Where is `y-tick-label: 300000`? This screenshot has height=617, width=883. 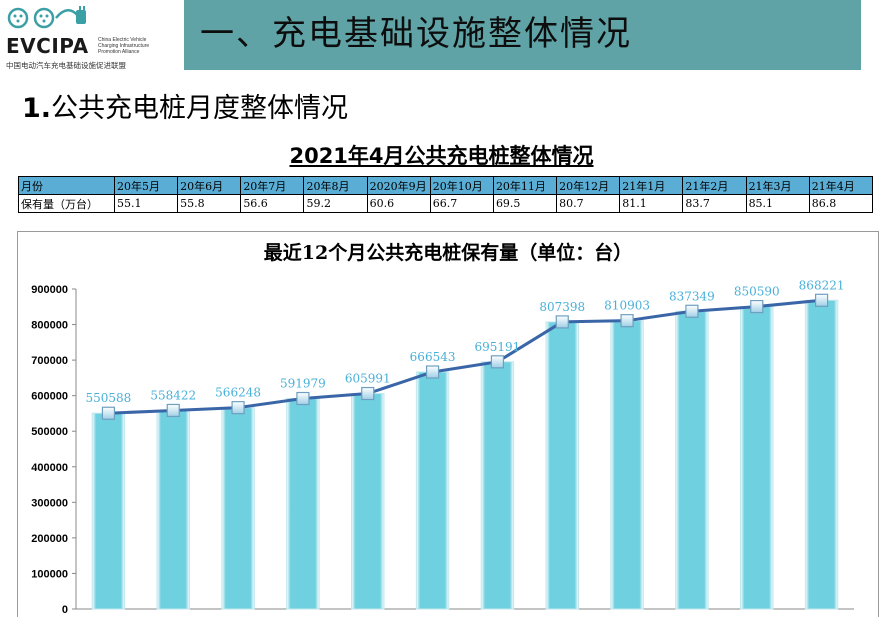
y-tick-label: 300000 is located at coordinates (49, 503).